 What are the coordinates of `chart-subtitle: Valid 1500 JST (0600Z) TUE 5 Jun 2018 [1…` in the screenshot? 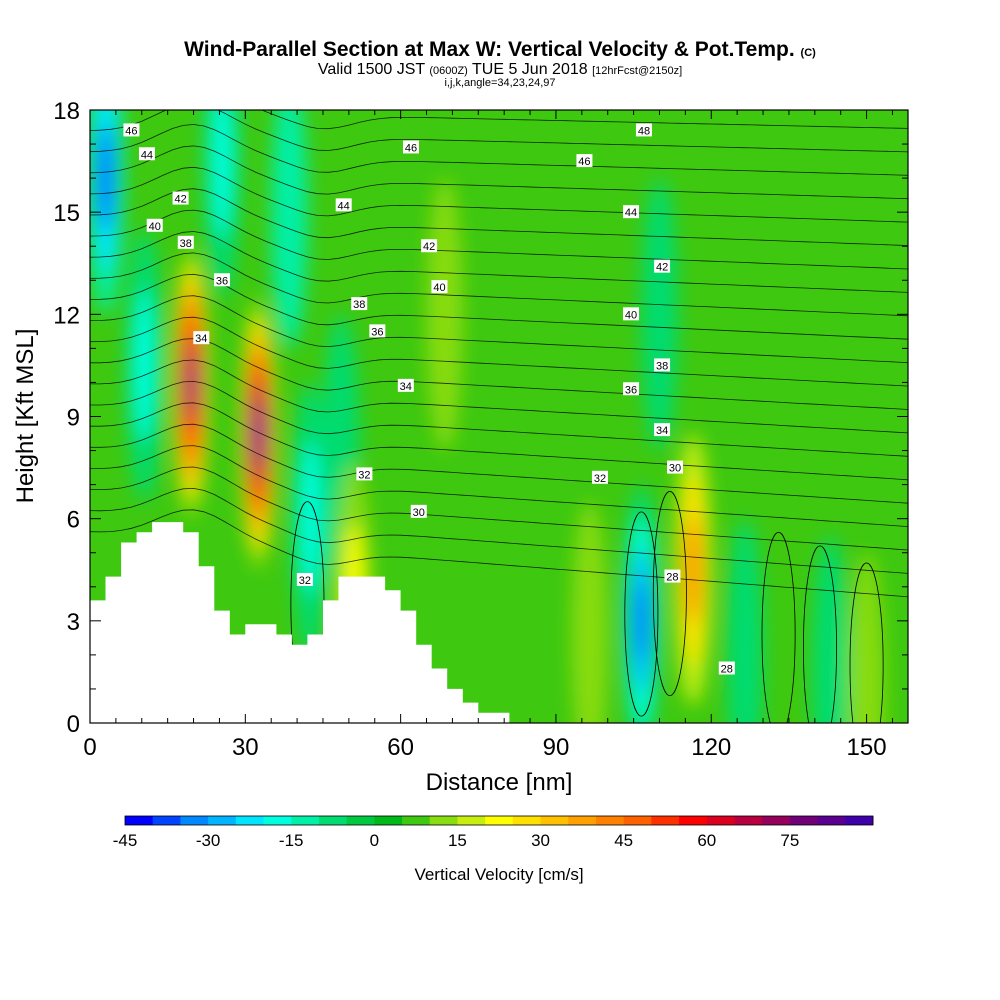 It's located at (500, 69).